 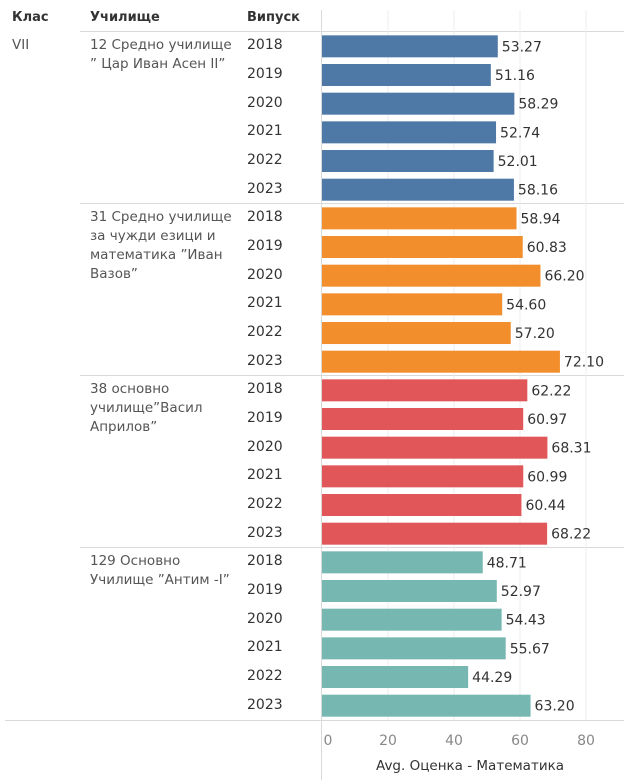 I want to click on bar-value-label: 60.44, so click(x=545, y=506).